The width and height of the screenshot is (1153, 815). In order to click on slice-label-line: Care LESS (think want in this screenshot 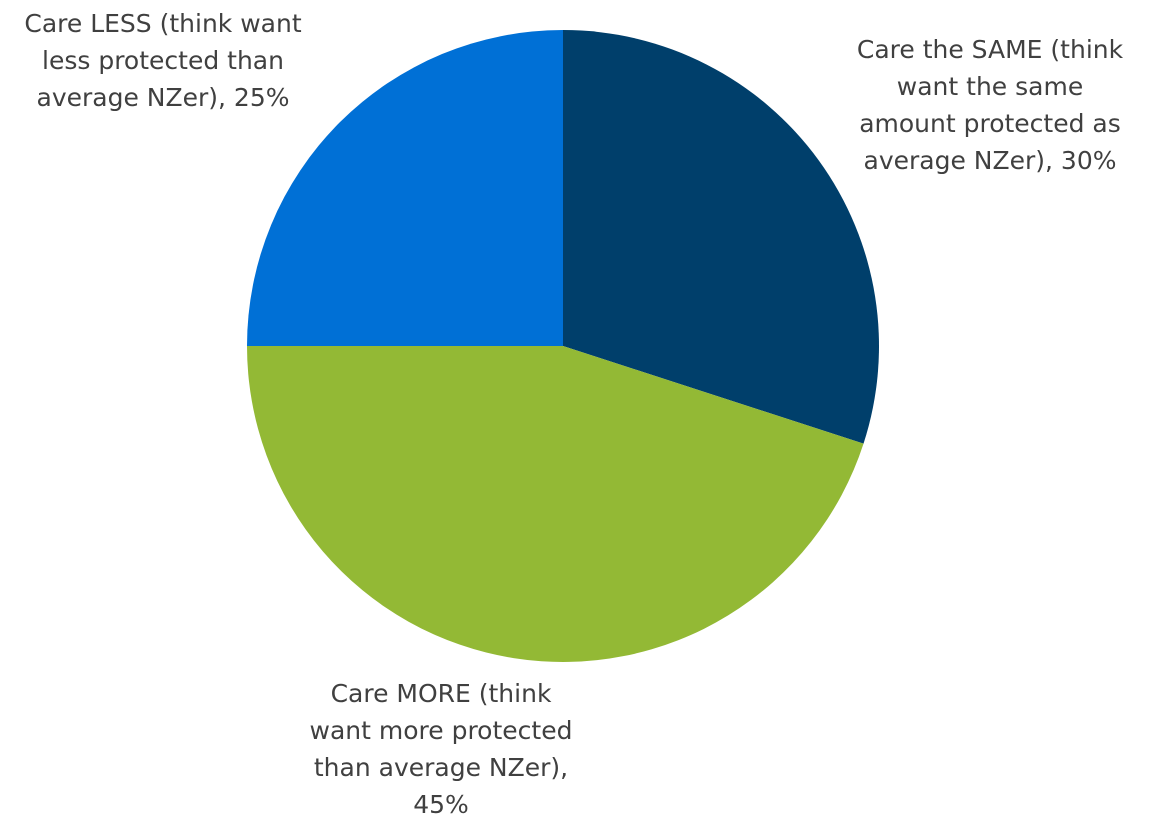, I will do `click(162, 23)`.